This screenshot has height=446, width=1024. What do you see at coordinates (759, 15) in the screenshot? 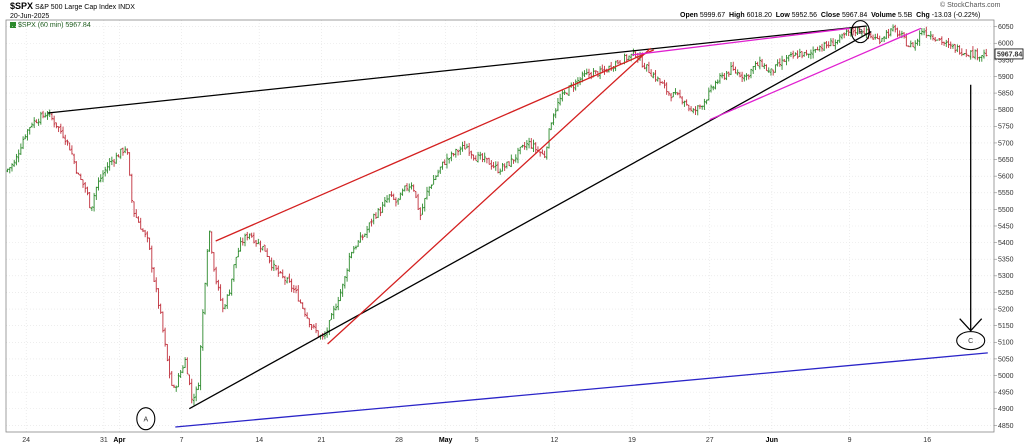
I see `high-value: 6018.20` at bounding box center [759, 15].